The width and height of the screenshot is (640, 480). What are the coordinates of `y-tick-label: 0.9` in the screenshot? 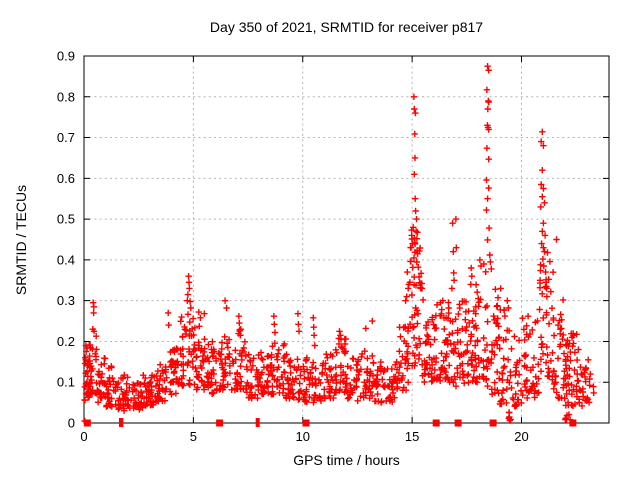 It's located at (66, 56).